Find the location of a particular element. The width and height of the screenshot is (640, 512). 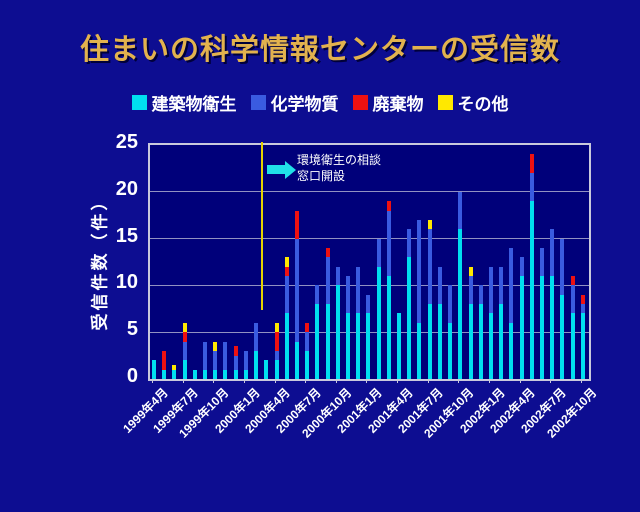

y-axis-title: 受信件数（件） is located at coordinates (100, 260).